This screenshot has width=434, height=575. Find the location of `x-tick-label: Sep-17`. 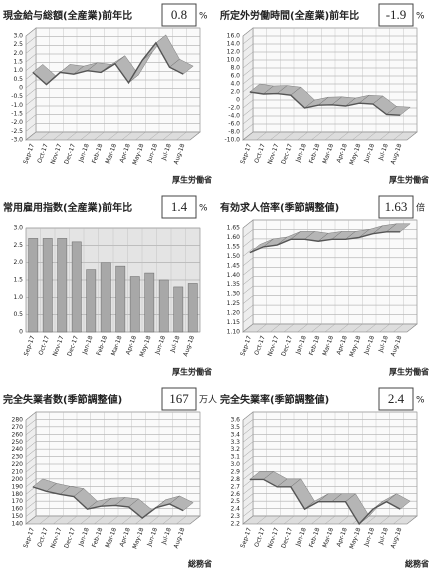

x-tick-label: Sep-17 is located at coordinates (246, 346).